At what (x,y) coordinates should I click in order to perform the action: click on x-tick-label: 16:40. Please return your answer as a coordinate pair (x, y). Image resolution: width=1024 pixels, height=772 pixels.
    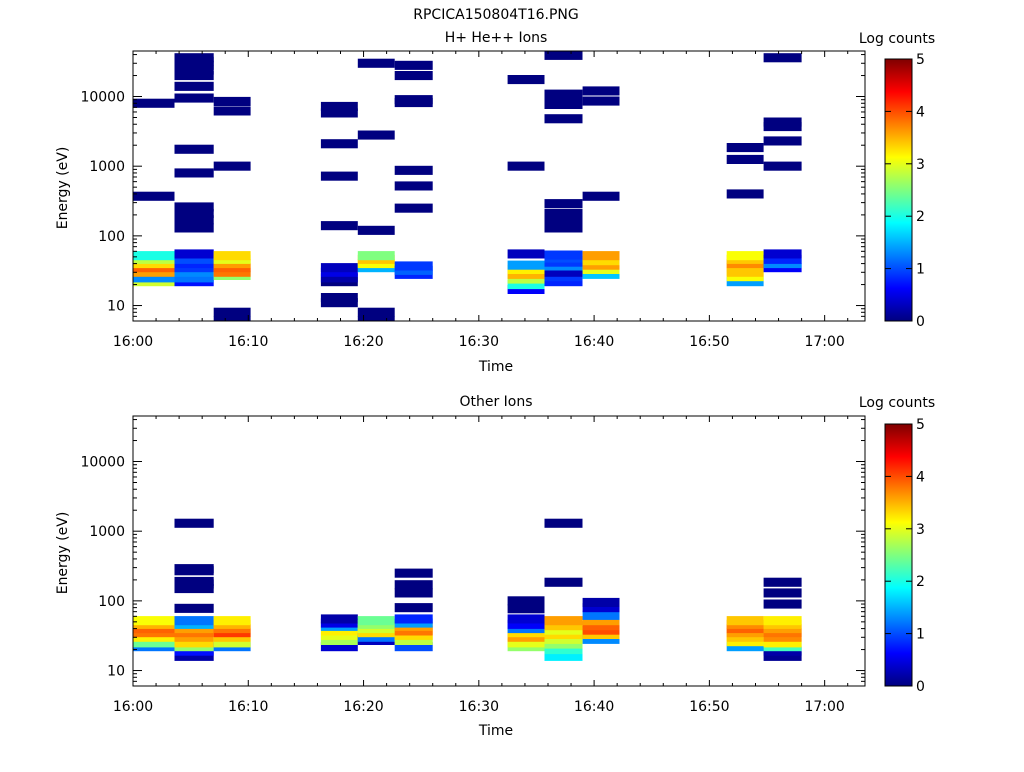
    Looking at the image, I should click on (594, 707).